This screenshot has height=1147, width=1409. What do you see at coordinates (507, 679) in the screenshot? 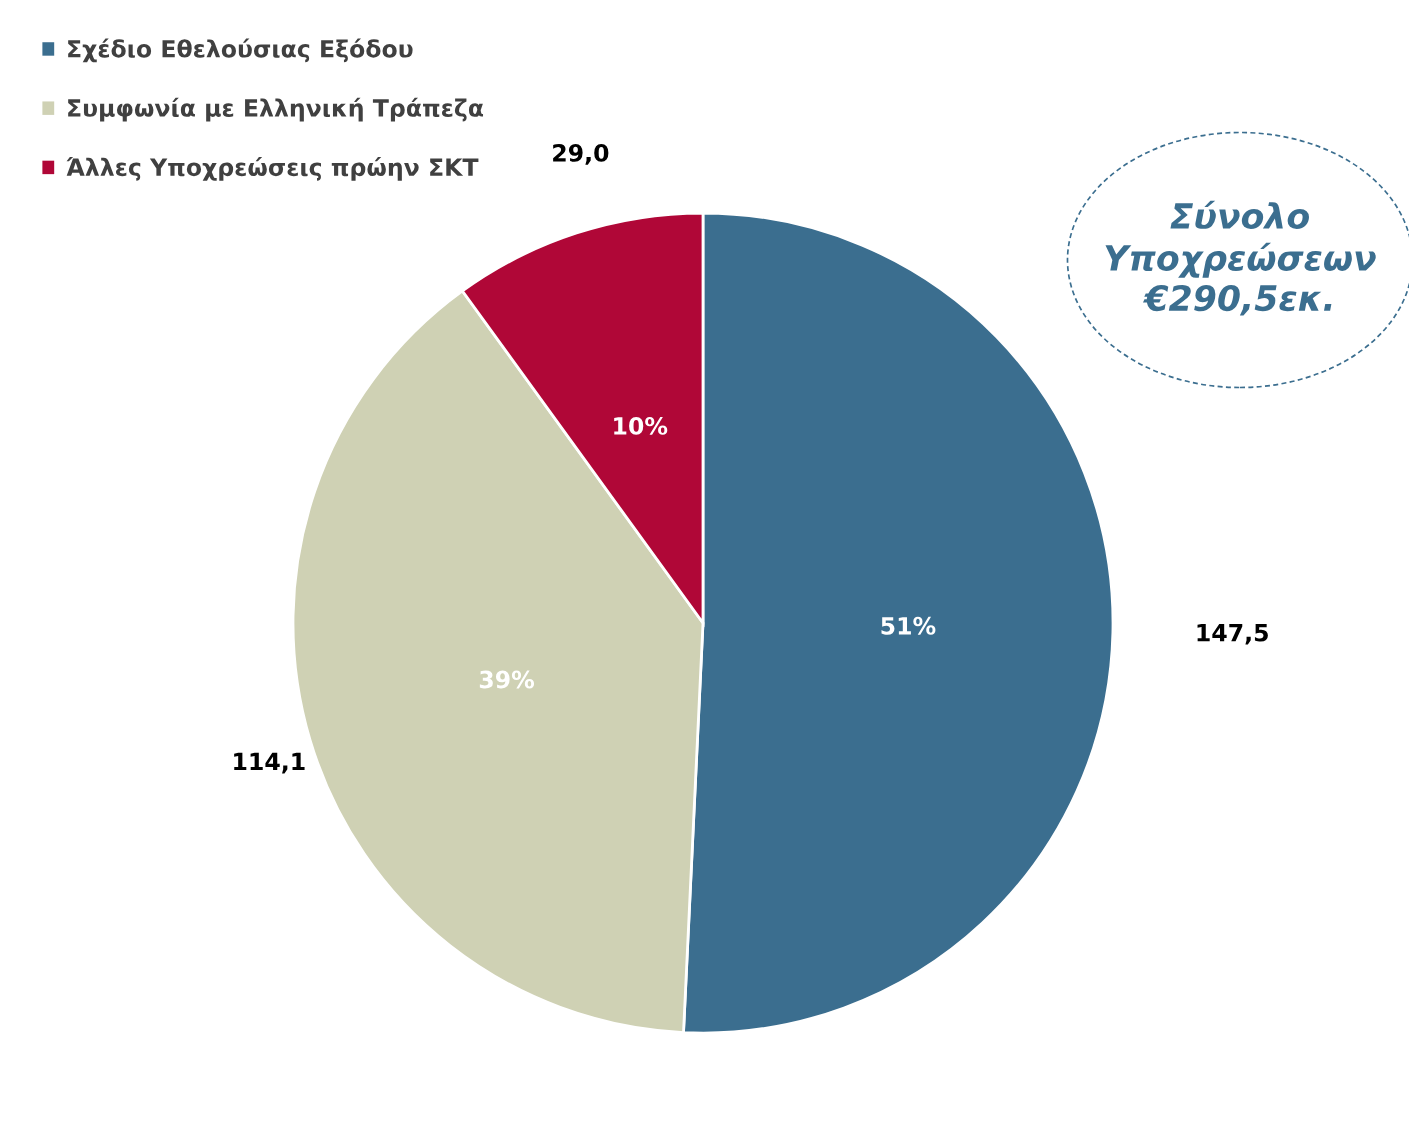
I see `text: 39%` at bounding box center [507, 679].